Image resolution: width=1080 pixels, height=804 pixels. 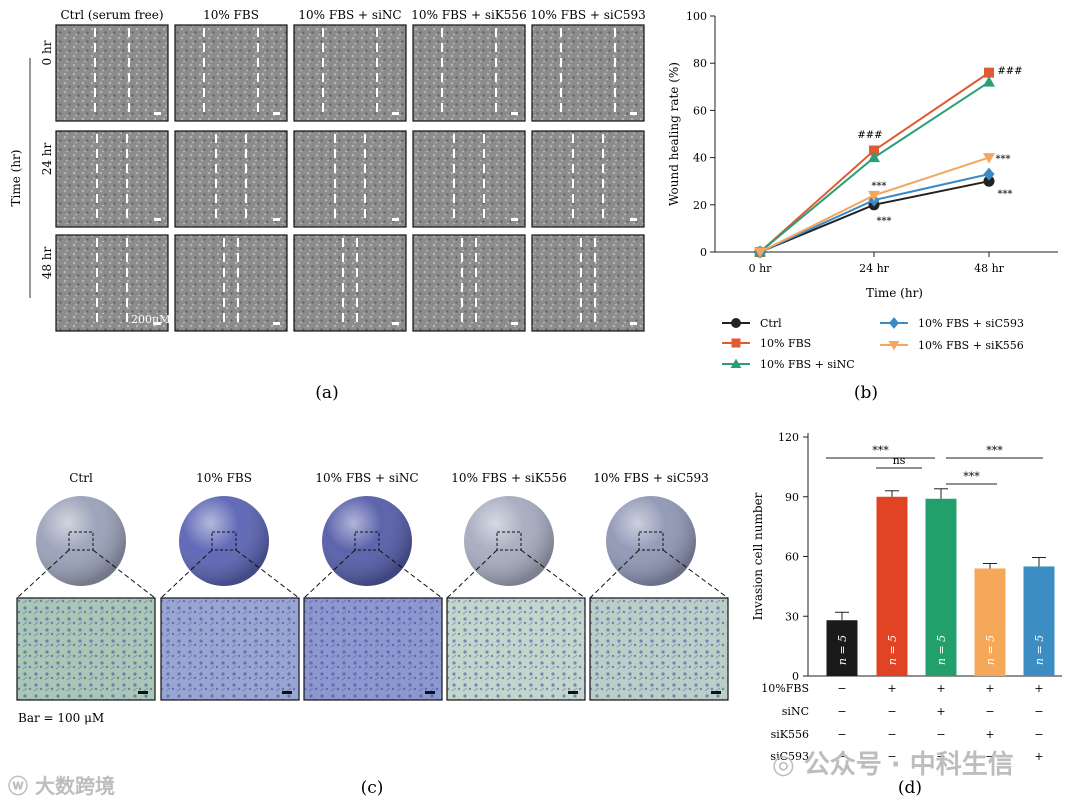 What do you see at coordinates (18, 786) in the screenshot?
I see `weibo-logo-icon: ⓦ` at bounding box center [18, 786].